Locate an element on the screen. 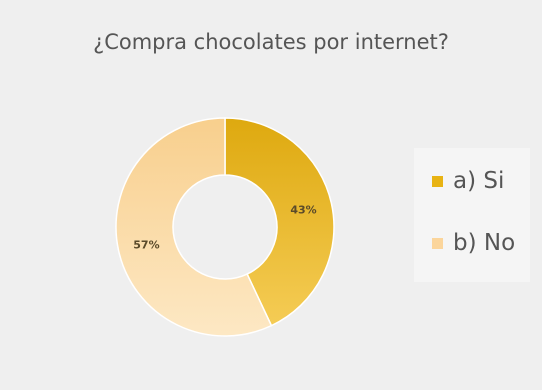 The image size is (542, 390). data-label-1: 57% is located at coordinates (146, 245).